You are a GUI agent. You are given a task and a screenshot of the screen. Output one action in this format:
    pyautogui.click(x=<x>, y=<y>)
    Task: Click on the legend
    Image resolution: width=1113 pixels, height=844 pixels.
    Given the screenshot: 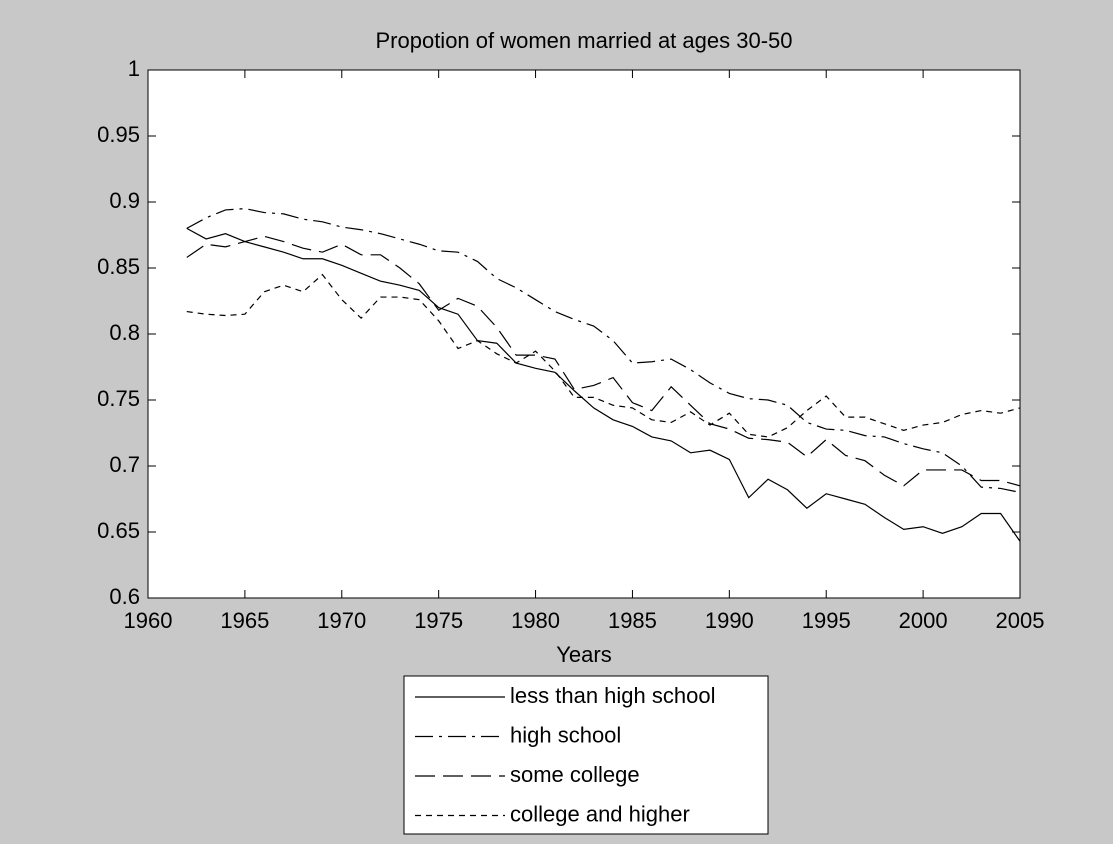 What is the action you would take?
    pyautogui.click(x=586, y=755)
    